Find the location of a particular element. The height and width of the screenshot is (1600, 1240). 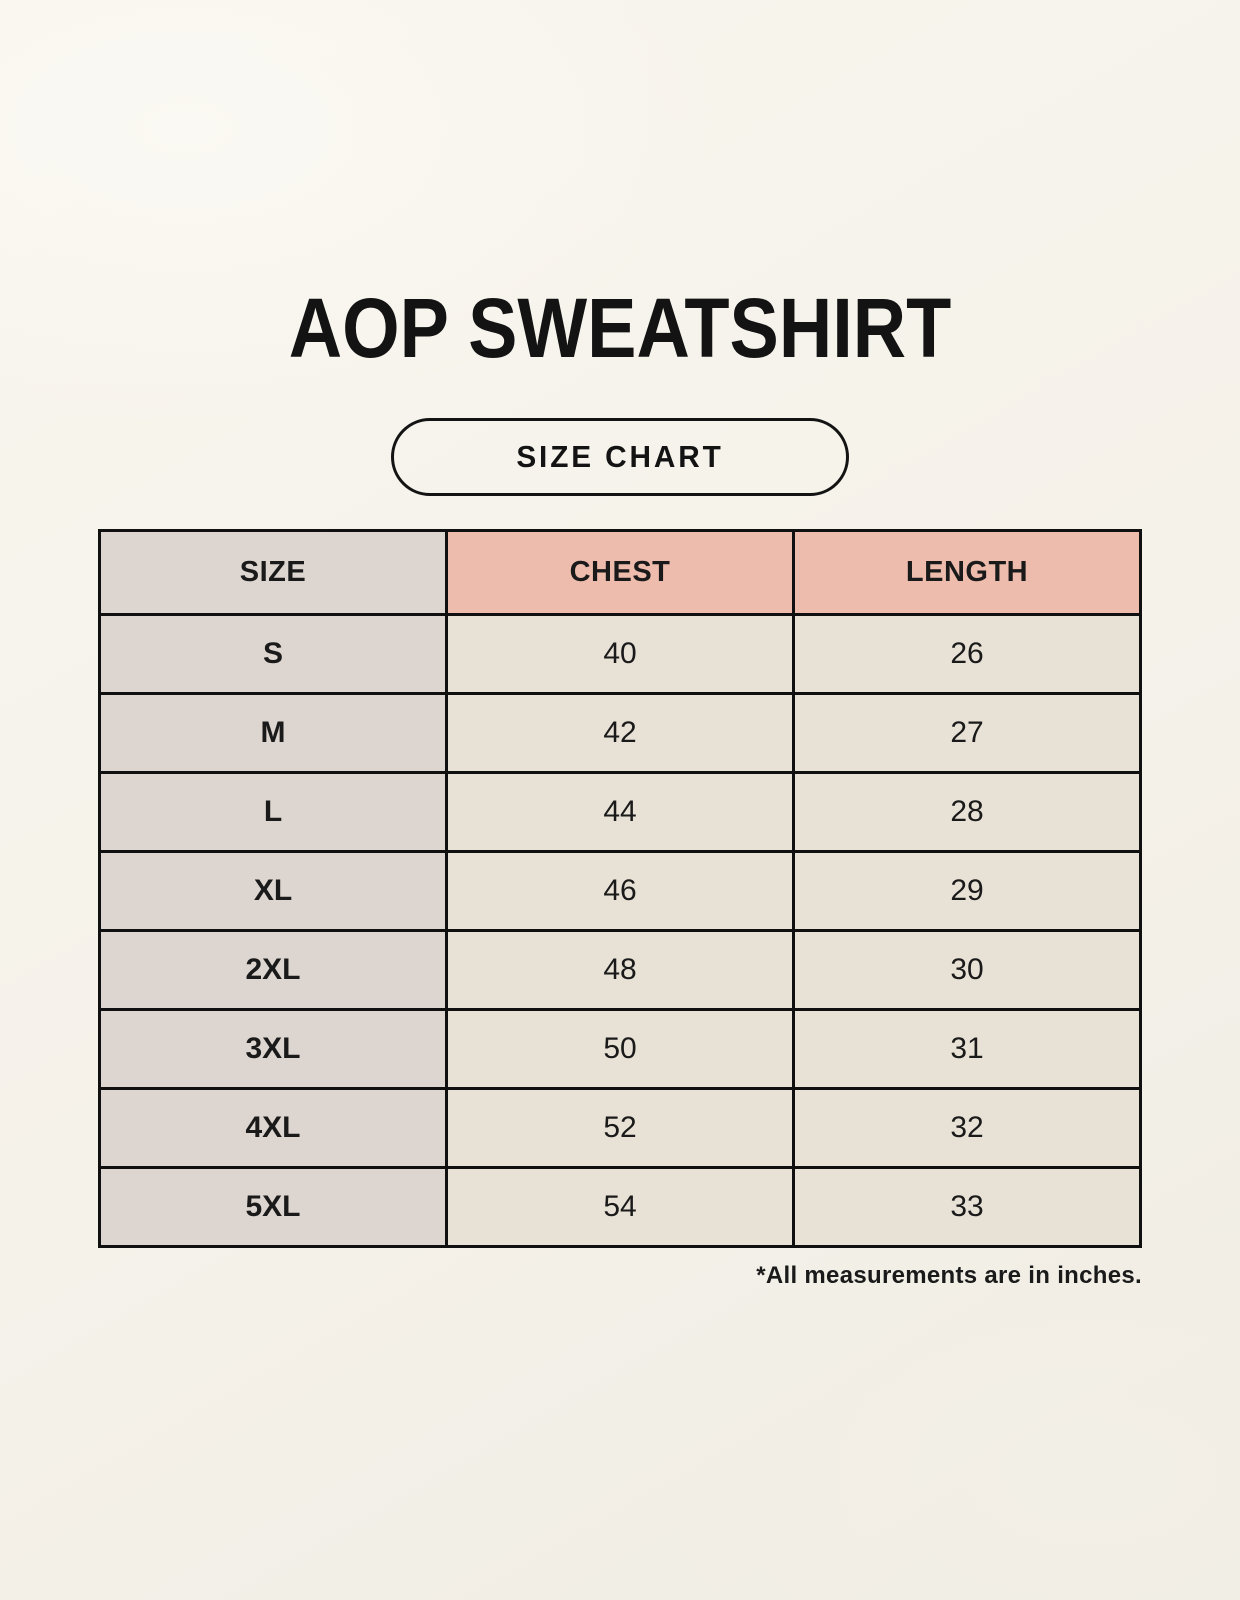

chest-value-cell: 44 is located at coordinates (620, 812).